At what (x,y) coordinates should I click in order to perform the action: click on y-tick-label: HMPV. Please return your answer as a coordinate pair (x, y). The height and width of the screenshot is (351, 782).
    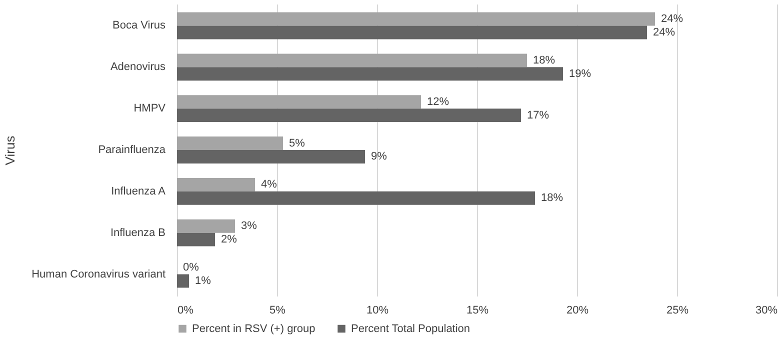
    Looking at the image, I should click on (150, 108).